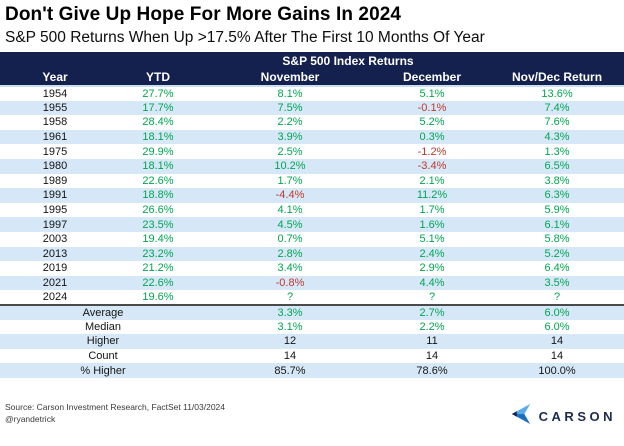 This screenshot has height=446, width=624. What do you see at coordinates (55, 137) in the screenshot?
I see `year-cell: 1961` at bounding box center [55, 137].